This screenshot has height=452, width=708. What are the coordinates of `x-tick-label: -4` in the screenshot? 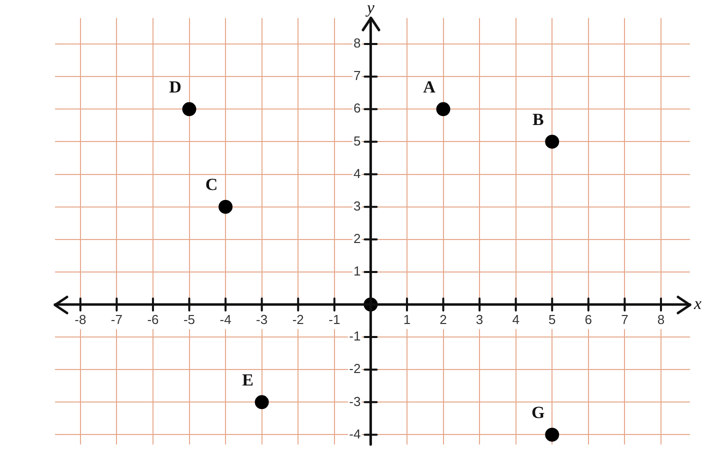 It's located at (226, 319).